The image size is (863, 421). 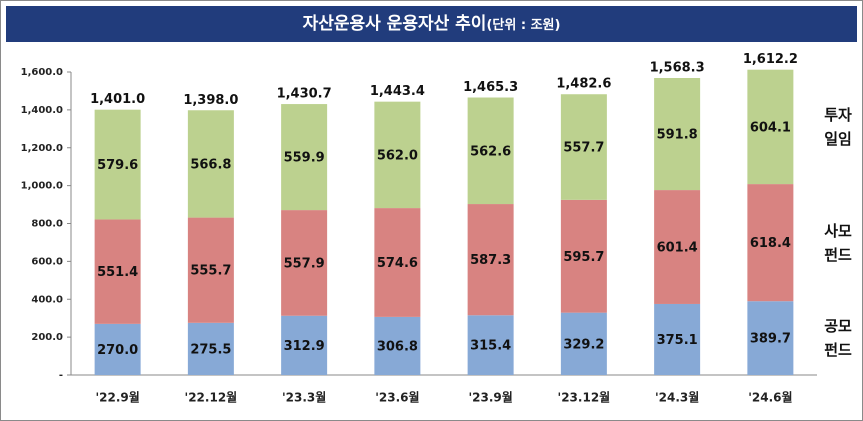 I want to click on value-label: 551.4, so click(x=117, y=272).